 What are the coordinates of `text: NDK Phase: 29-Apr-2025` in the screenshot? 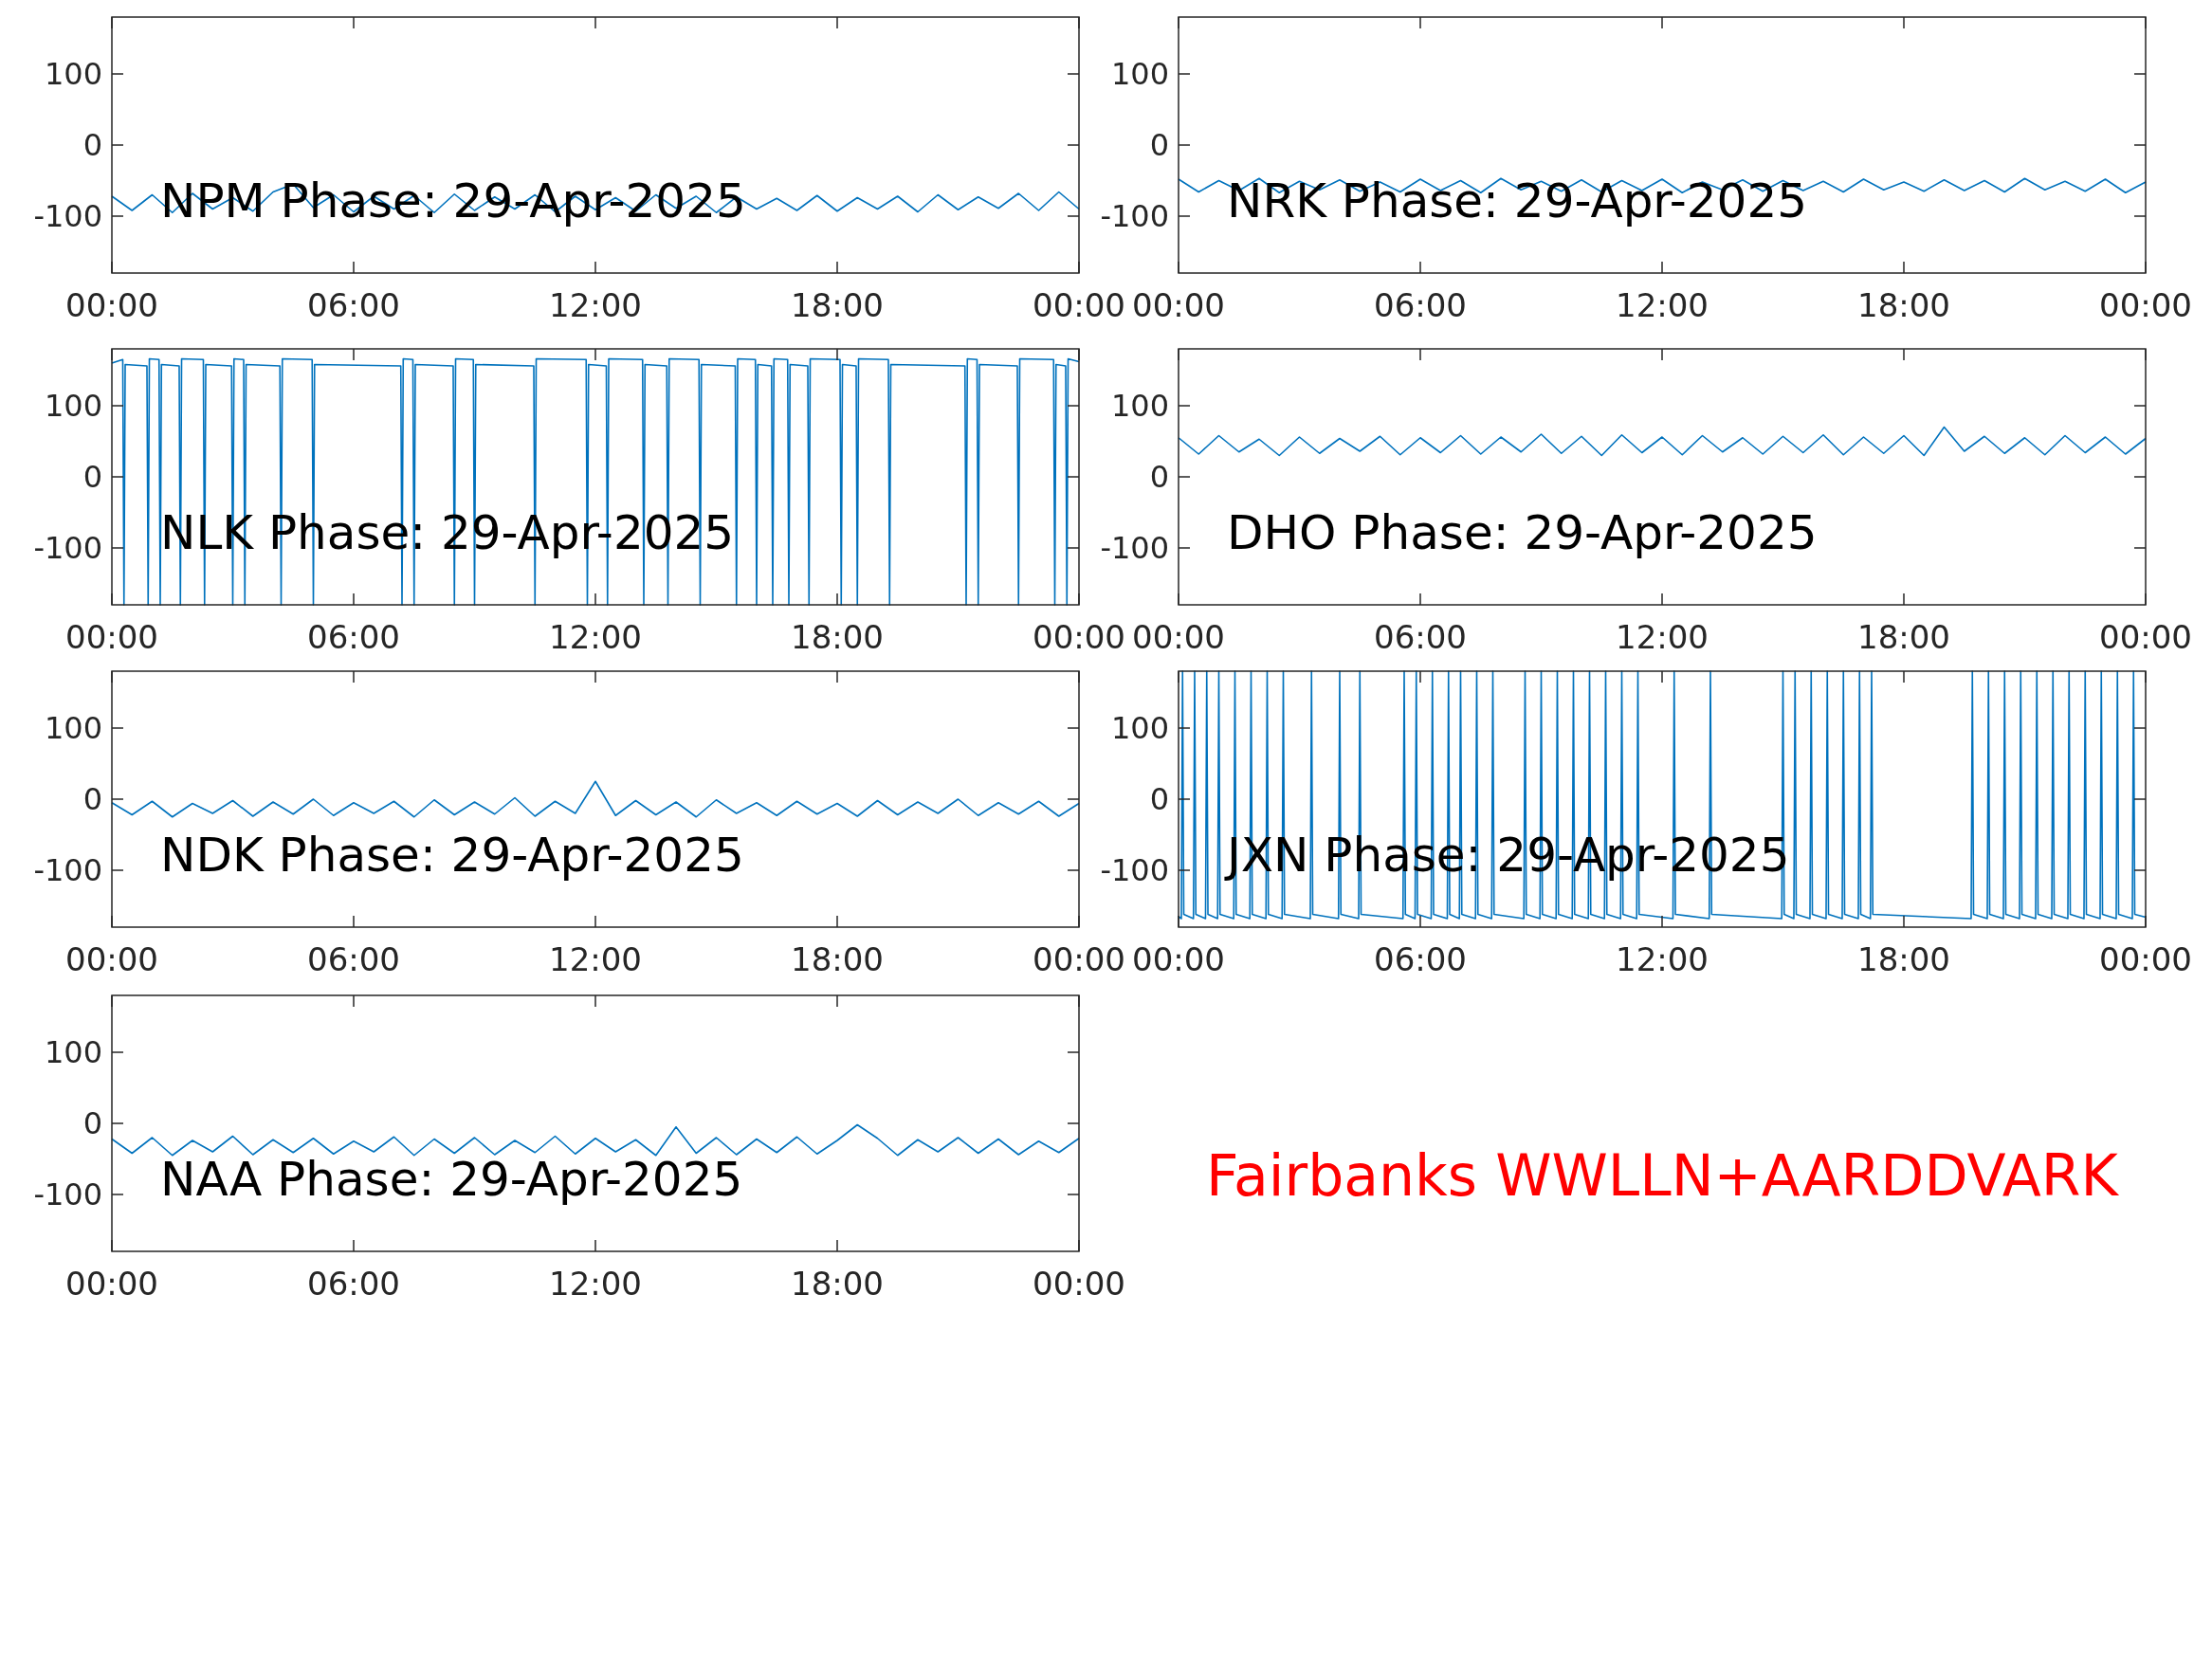 It's located at (452, 855).